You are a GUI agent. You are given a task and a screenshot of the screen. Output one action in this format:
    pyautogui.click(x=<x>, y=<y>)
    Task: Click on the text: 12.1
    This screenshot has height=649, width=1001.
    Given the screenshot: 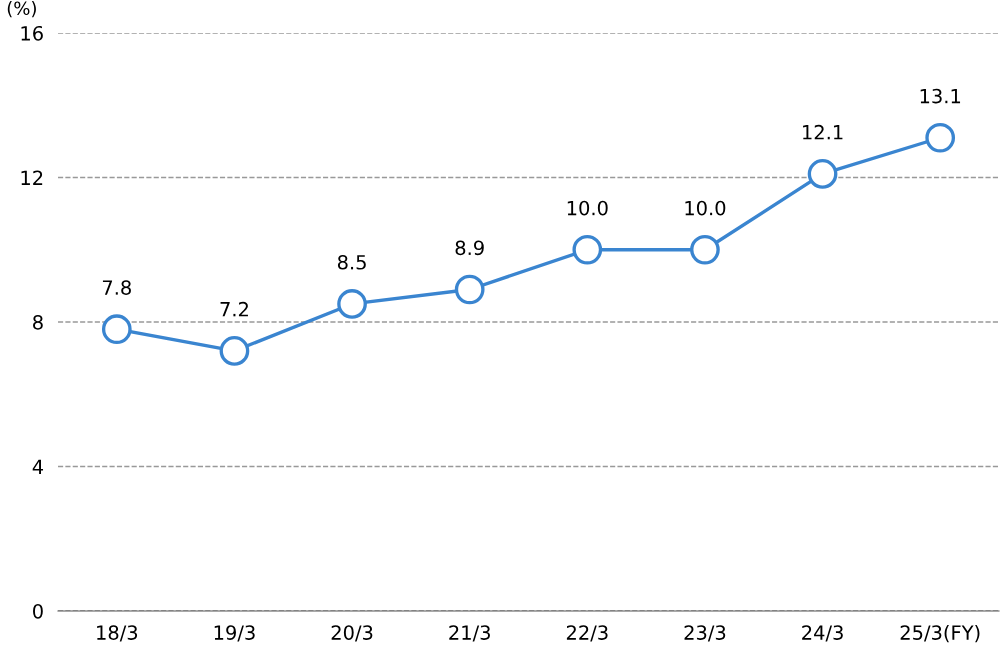 What is the action you would take?
    pyautogui.click(x=823, y=132)
    